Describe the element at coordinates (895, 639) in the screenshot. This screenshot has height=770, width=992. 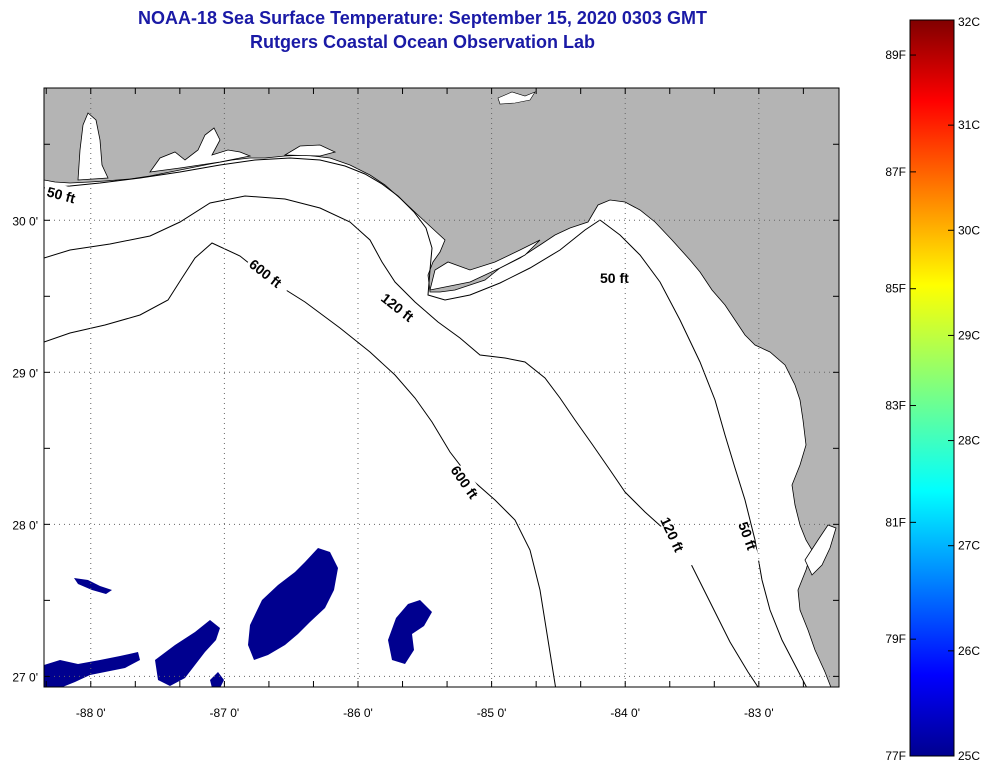
I see `colorbar-fahrenheit-label: 79F` at that location.